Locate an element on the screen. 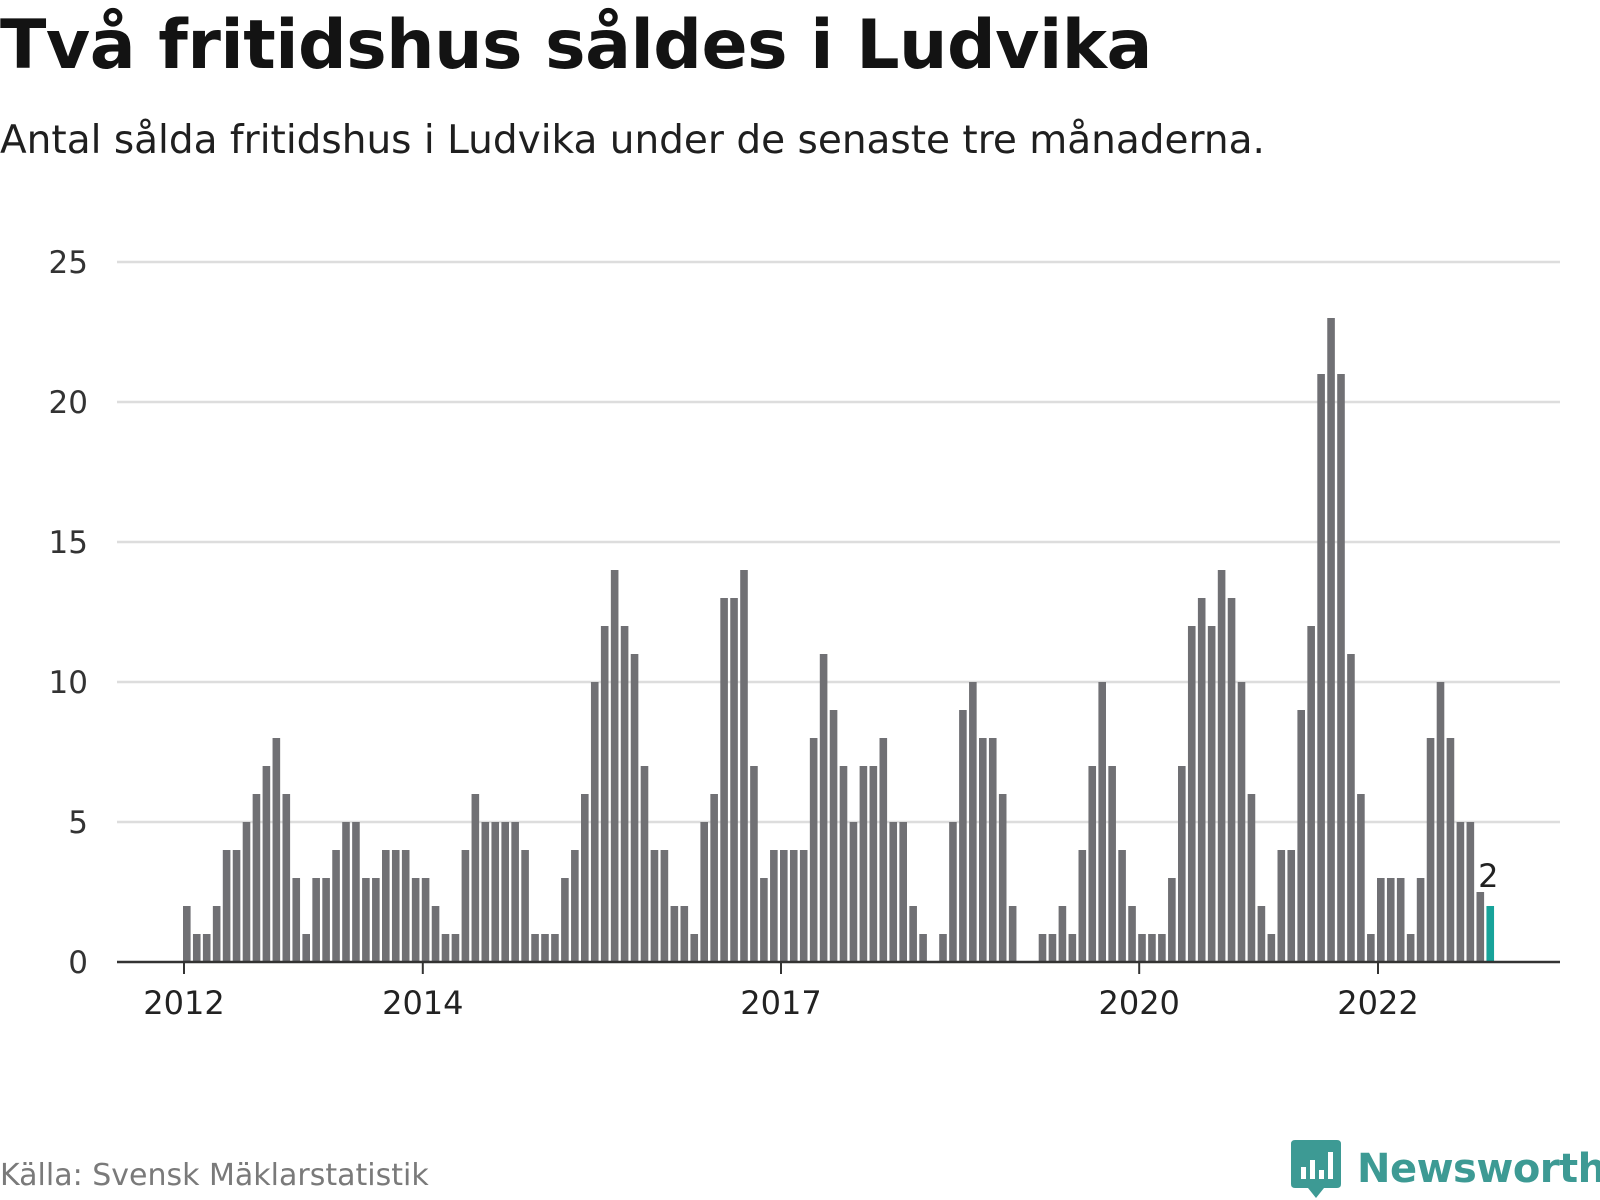  y-tick-label-0: 0 is located at coordinates (78, 963).